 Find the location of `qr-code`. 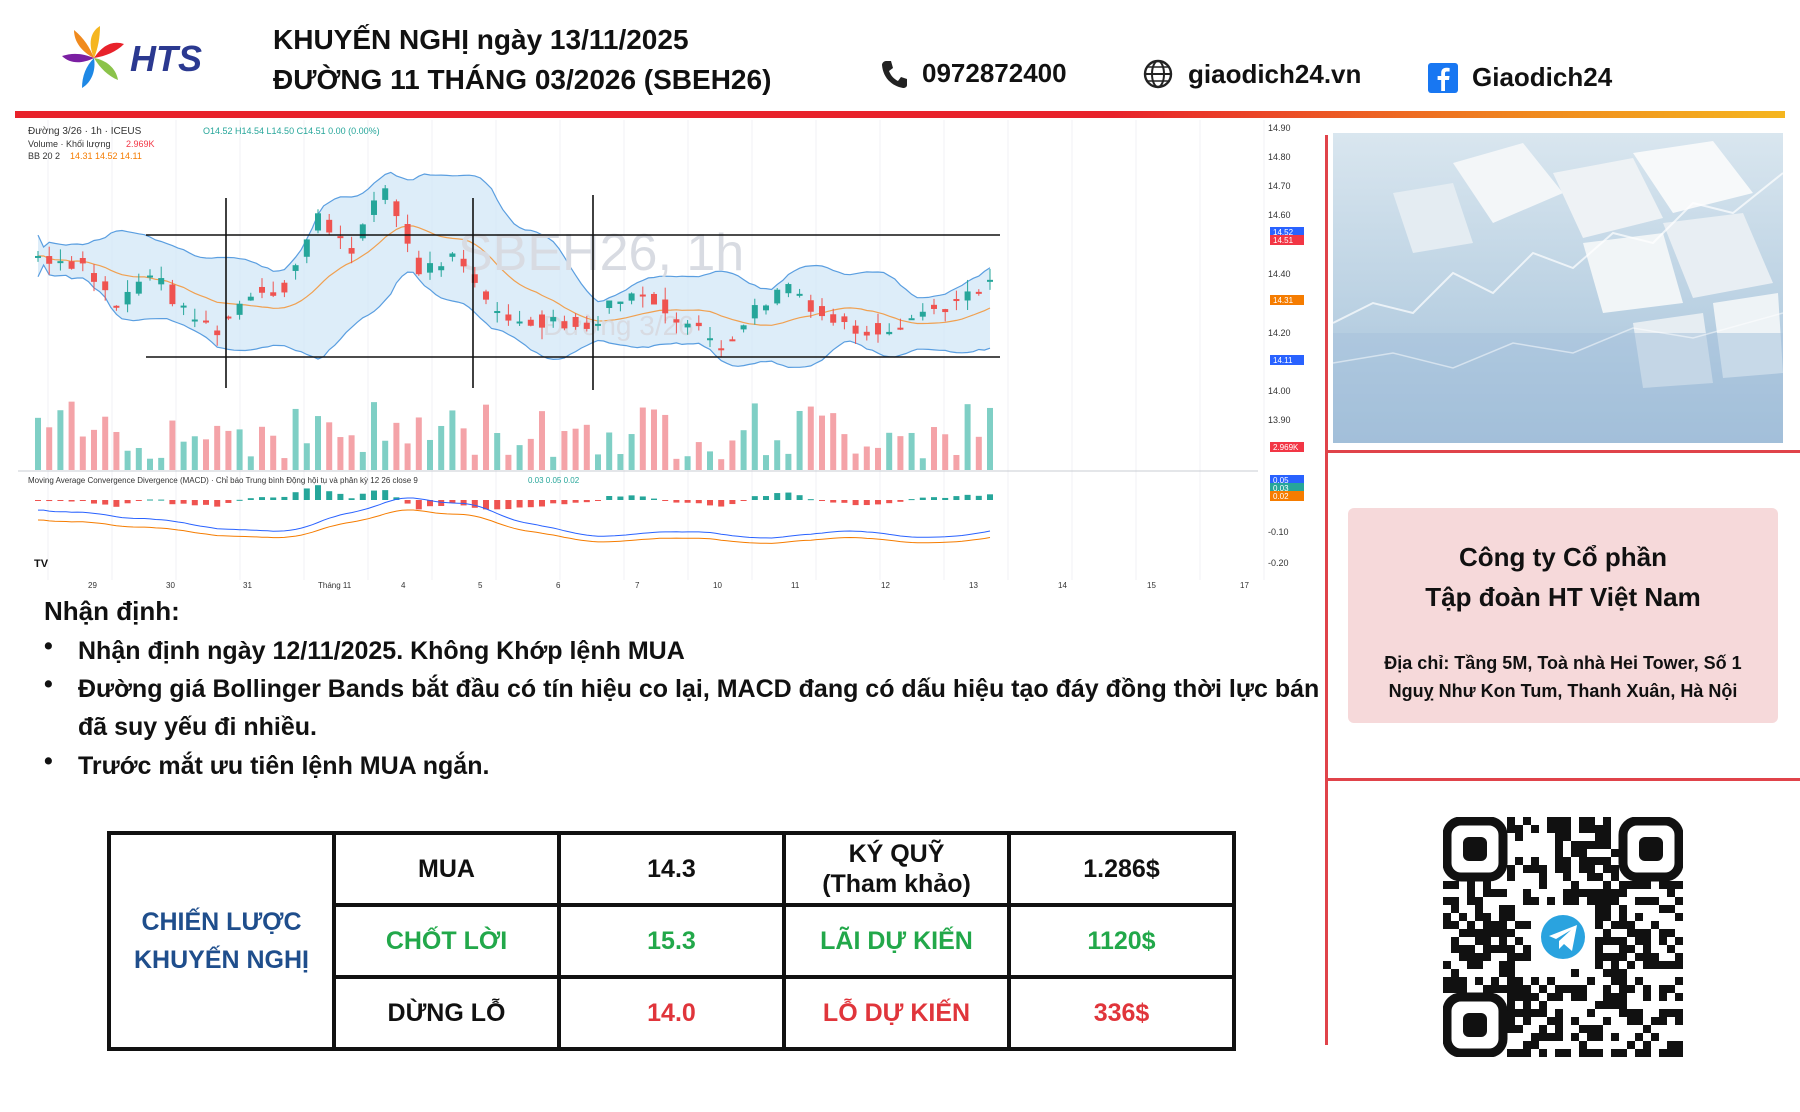

qr-code is located at coordinates (1563, 937).